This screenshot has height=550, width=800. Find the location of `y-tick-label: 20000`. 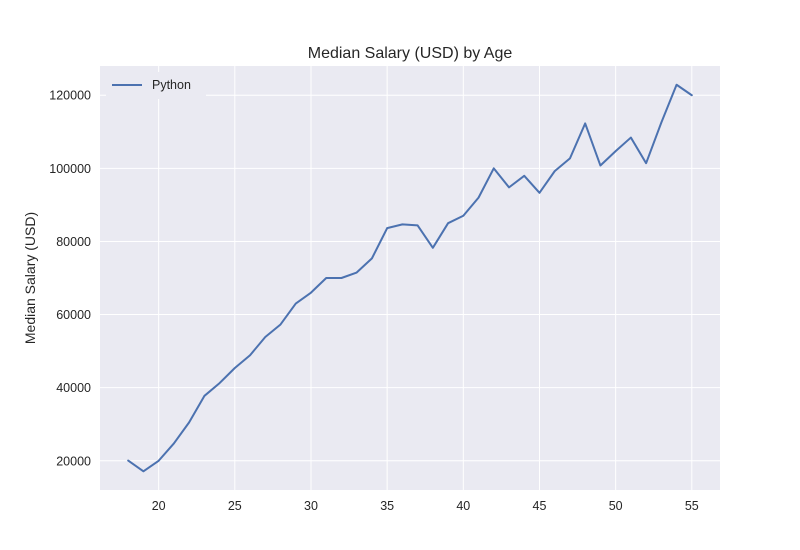

y-tick-label: 20000 is located at coordinates (73, 461).